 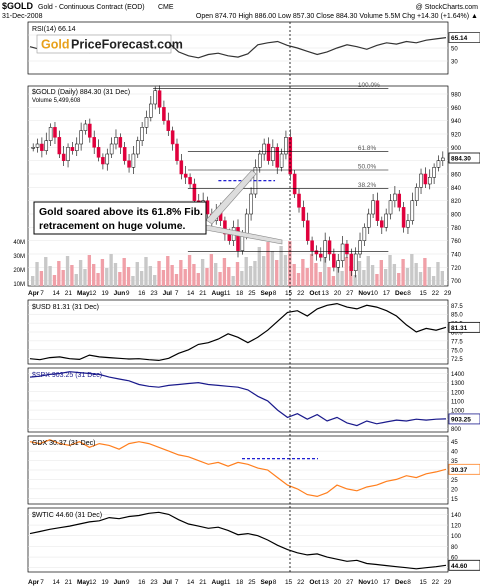 I want to click on date-label: 31-Dec-2008, so click(x=22, y=16).